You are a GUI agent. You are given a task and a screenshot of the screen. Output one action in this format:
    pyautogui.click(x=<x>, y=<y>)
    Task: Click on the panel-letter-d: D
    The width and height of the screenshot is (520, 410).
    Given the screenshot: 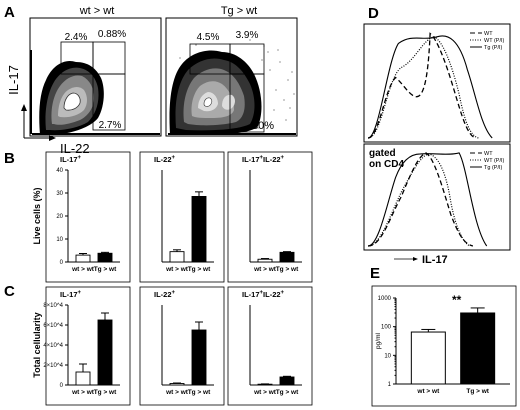 What is the action you would take?
    pyautogui.click(x=373, y=13)
    